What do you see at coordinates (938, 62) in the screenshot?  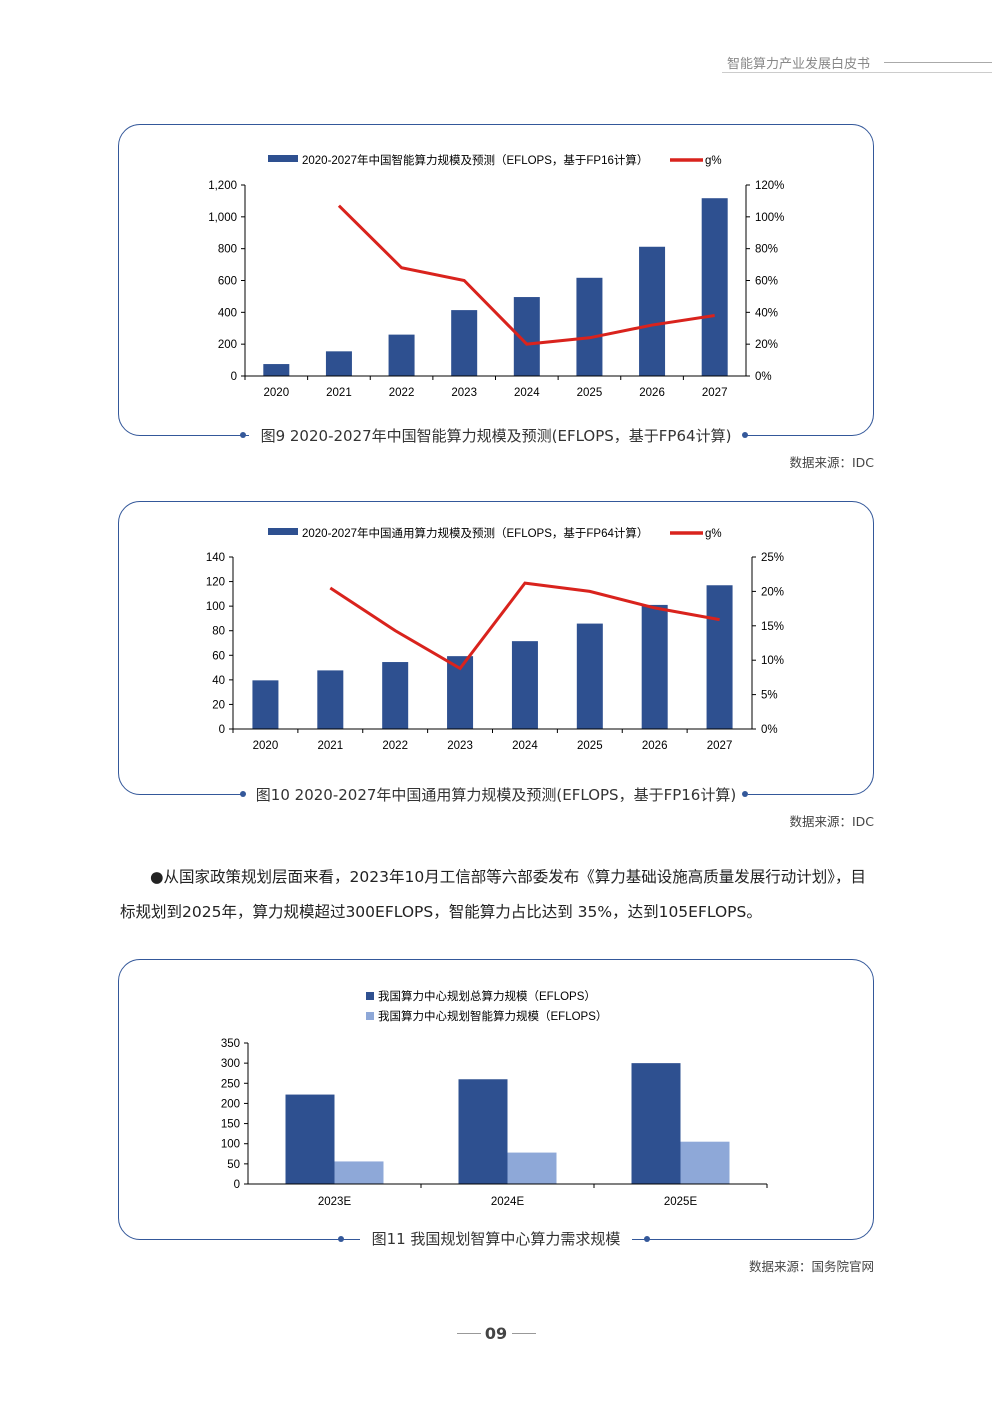 I see `header-rule` at bounding box center [938, 62].